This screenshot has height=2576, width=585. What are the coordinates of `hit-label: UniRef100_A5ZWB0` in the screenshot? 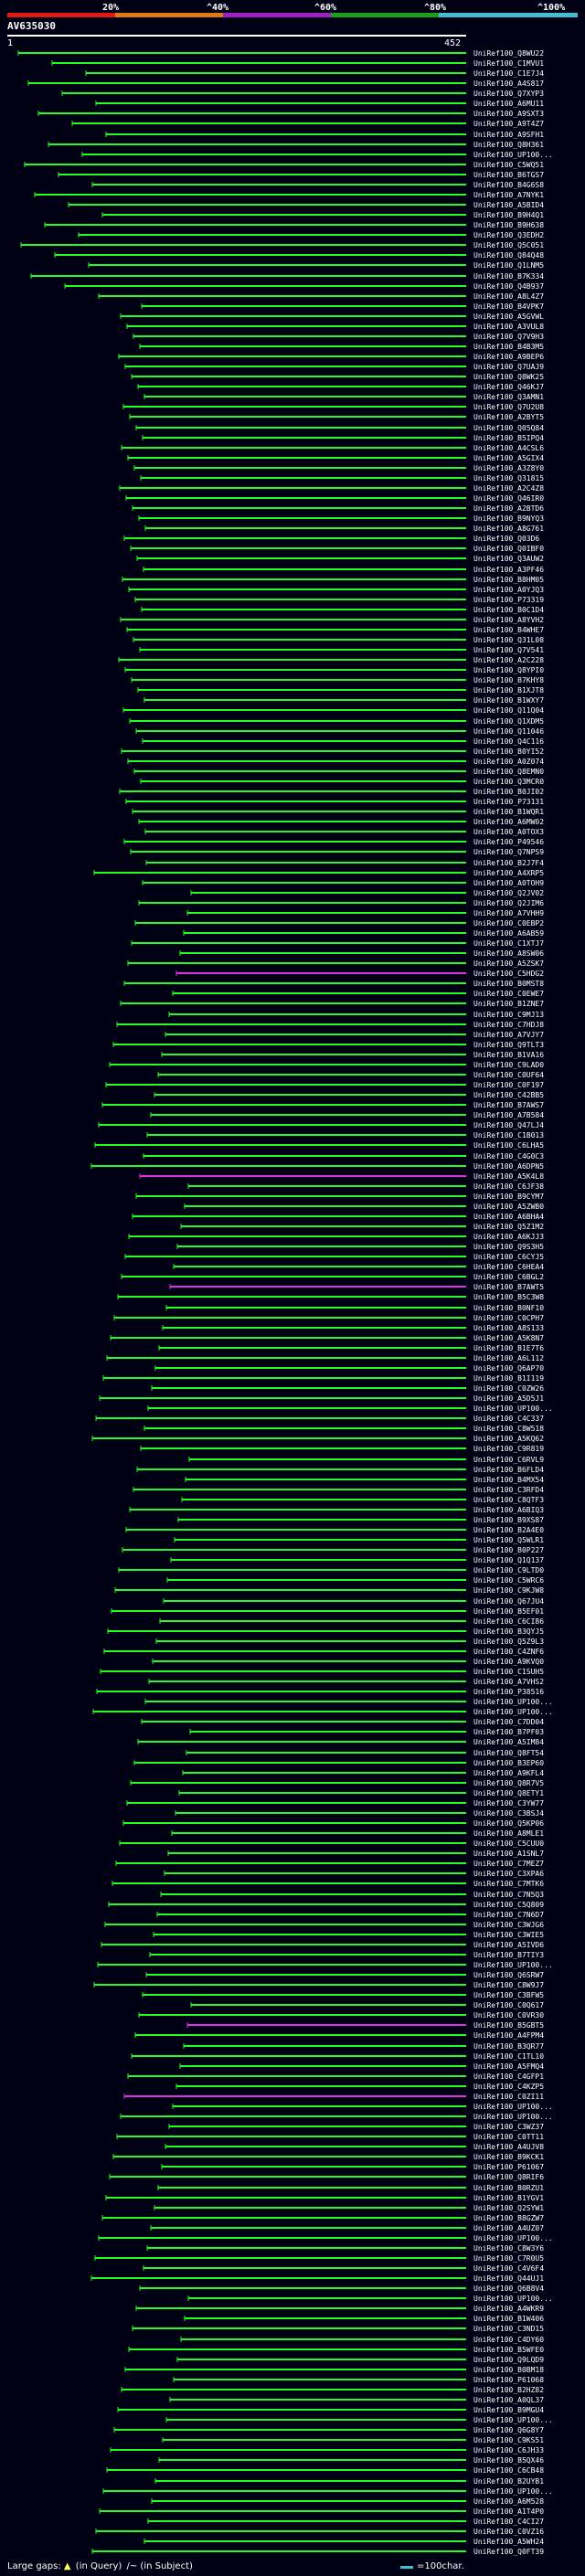 It's located at (509, 1207).